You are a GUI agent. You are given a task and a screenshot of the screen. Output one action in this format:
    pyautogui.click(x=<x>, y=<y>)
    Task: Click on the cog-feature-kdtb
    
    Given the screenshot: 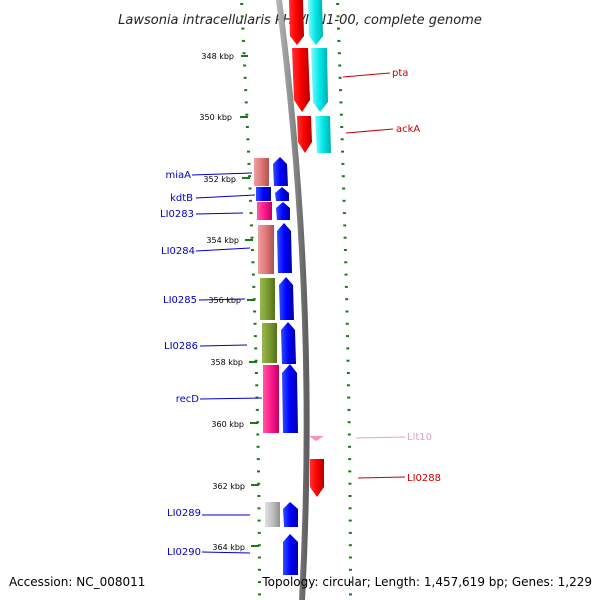 What is the action you would take?
    pyautogui.click(x=263, y=194)
    